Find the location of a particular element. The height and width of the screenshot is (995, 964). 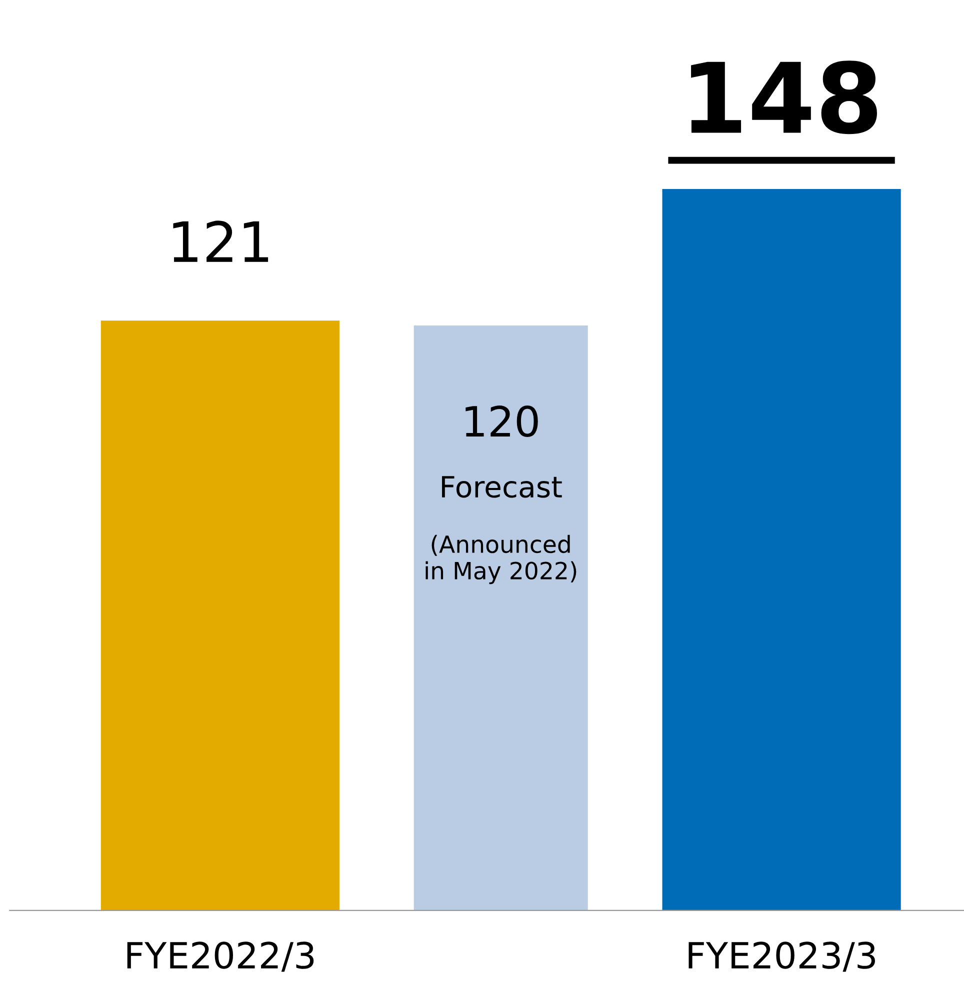

annotation: (Announced in May 2022) is located at coordinates (501, 559).